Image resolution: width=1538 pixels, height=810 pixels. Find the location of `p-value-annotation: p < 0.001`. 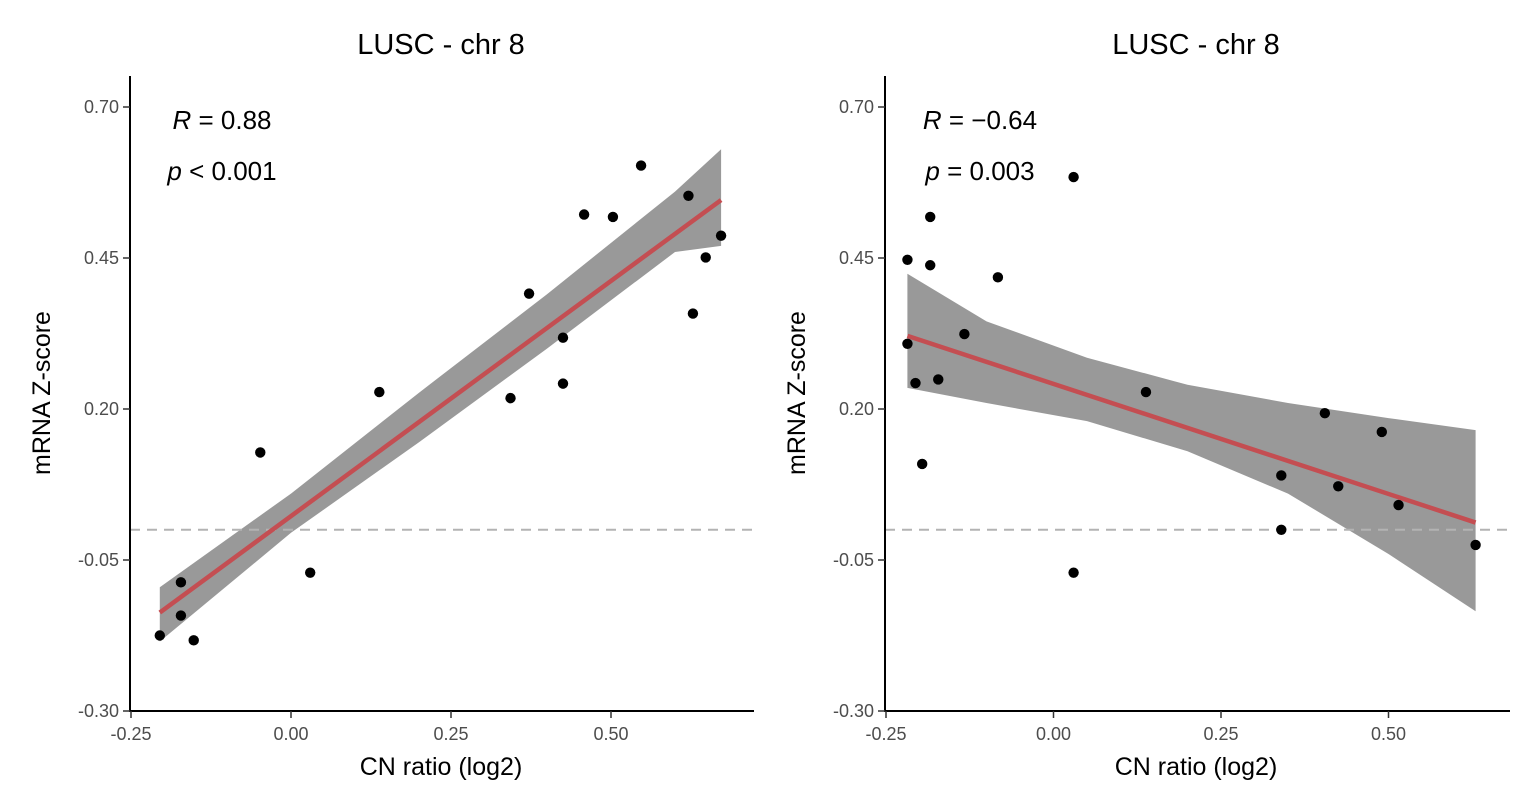

p-value-annotation: p < 0.001 is located at coordinates (221, 171).